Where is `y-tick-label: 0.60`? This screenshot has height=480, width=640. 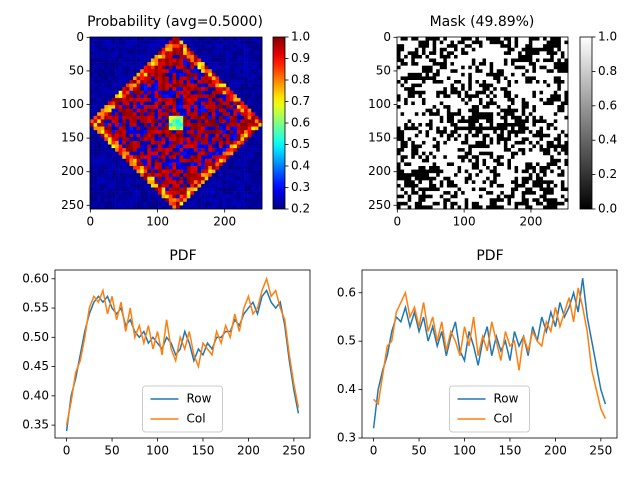
y-tick-label: 0.60 is located at coordinates (35, 278).